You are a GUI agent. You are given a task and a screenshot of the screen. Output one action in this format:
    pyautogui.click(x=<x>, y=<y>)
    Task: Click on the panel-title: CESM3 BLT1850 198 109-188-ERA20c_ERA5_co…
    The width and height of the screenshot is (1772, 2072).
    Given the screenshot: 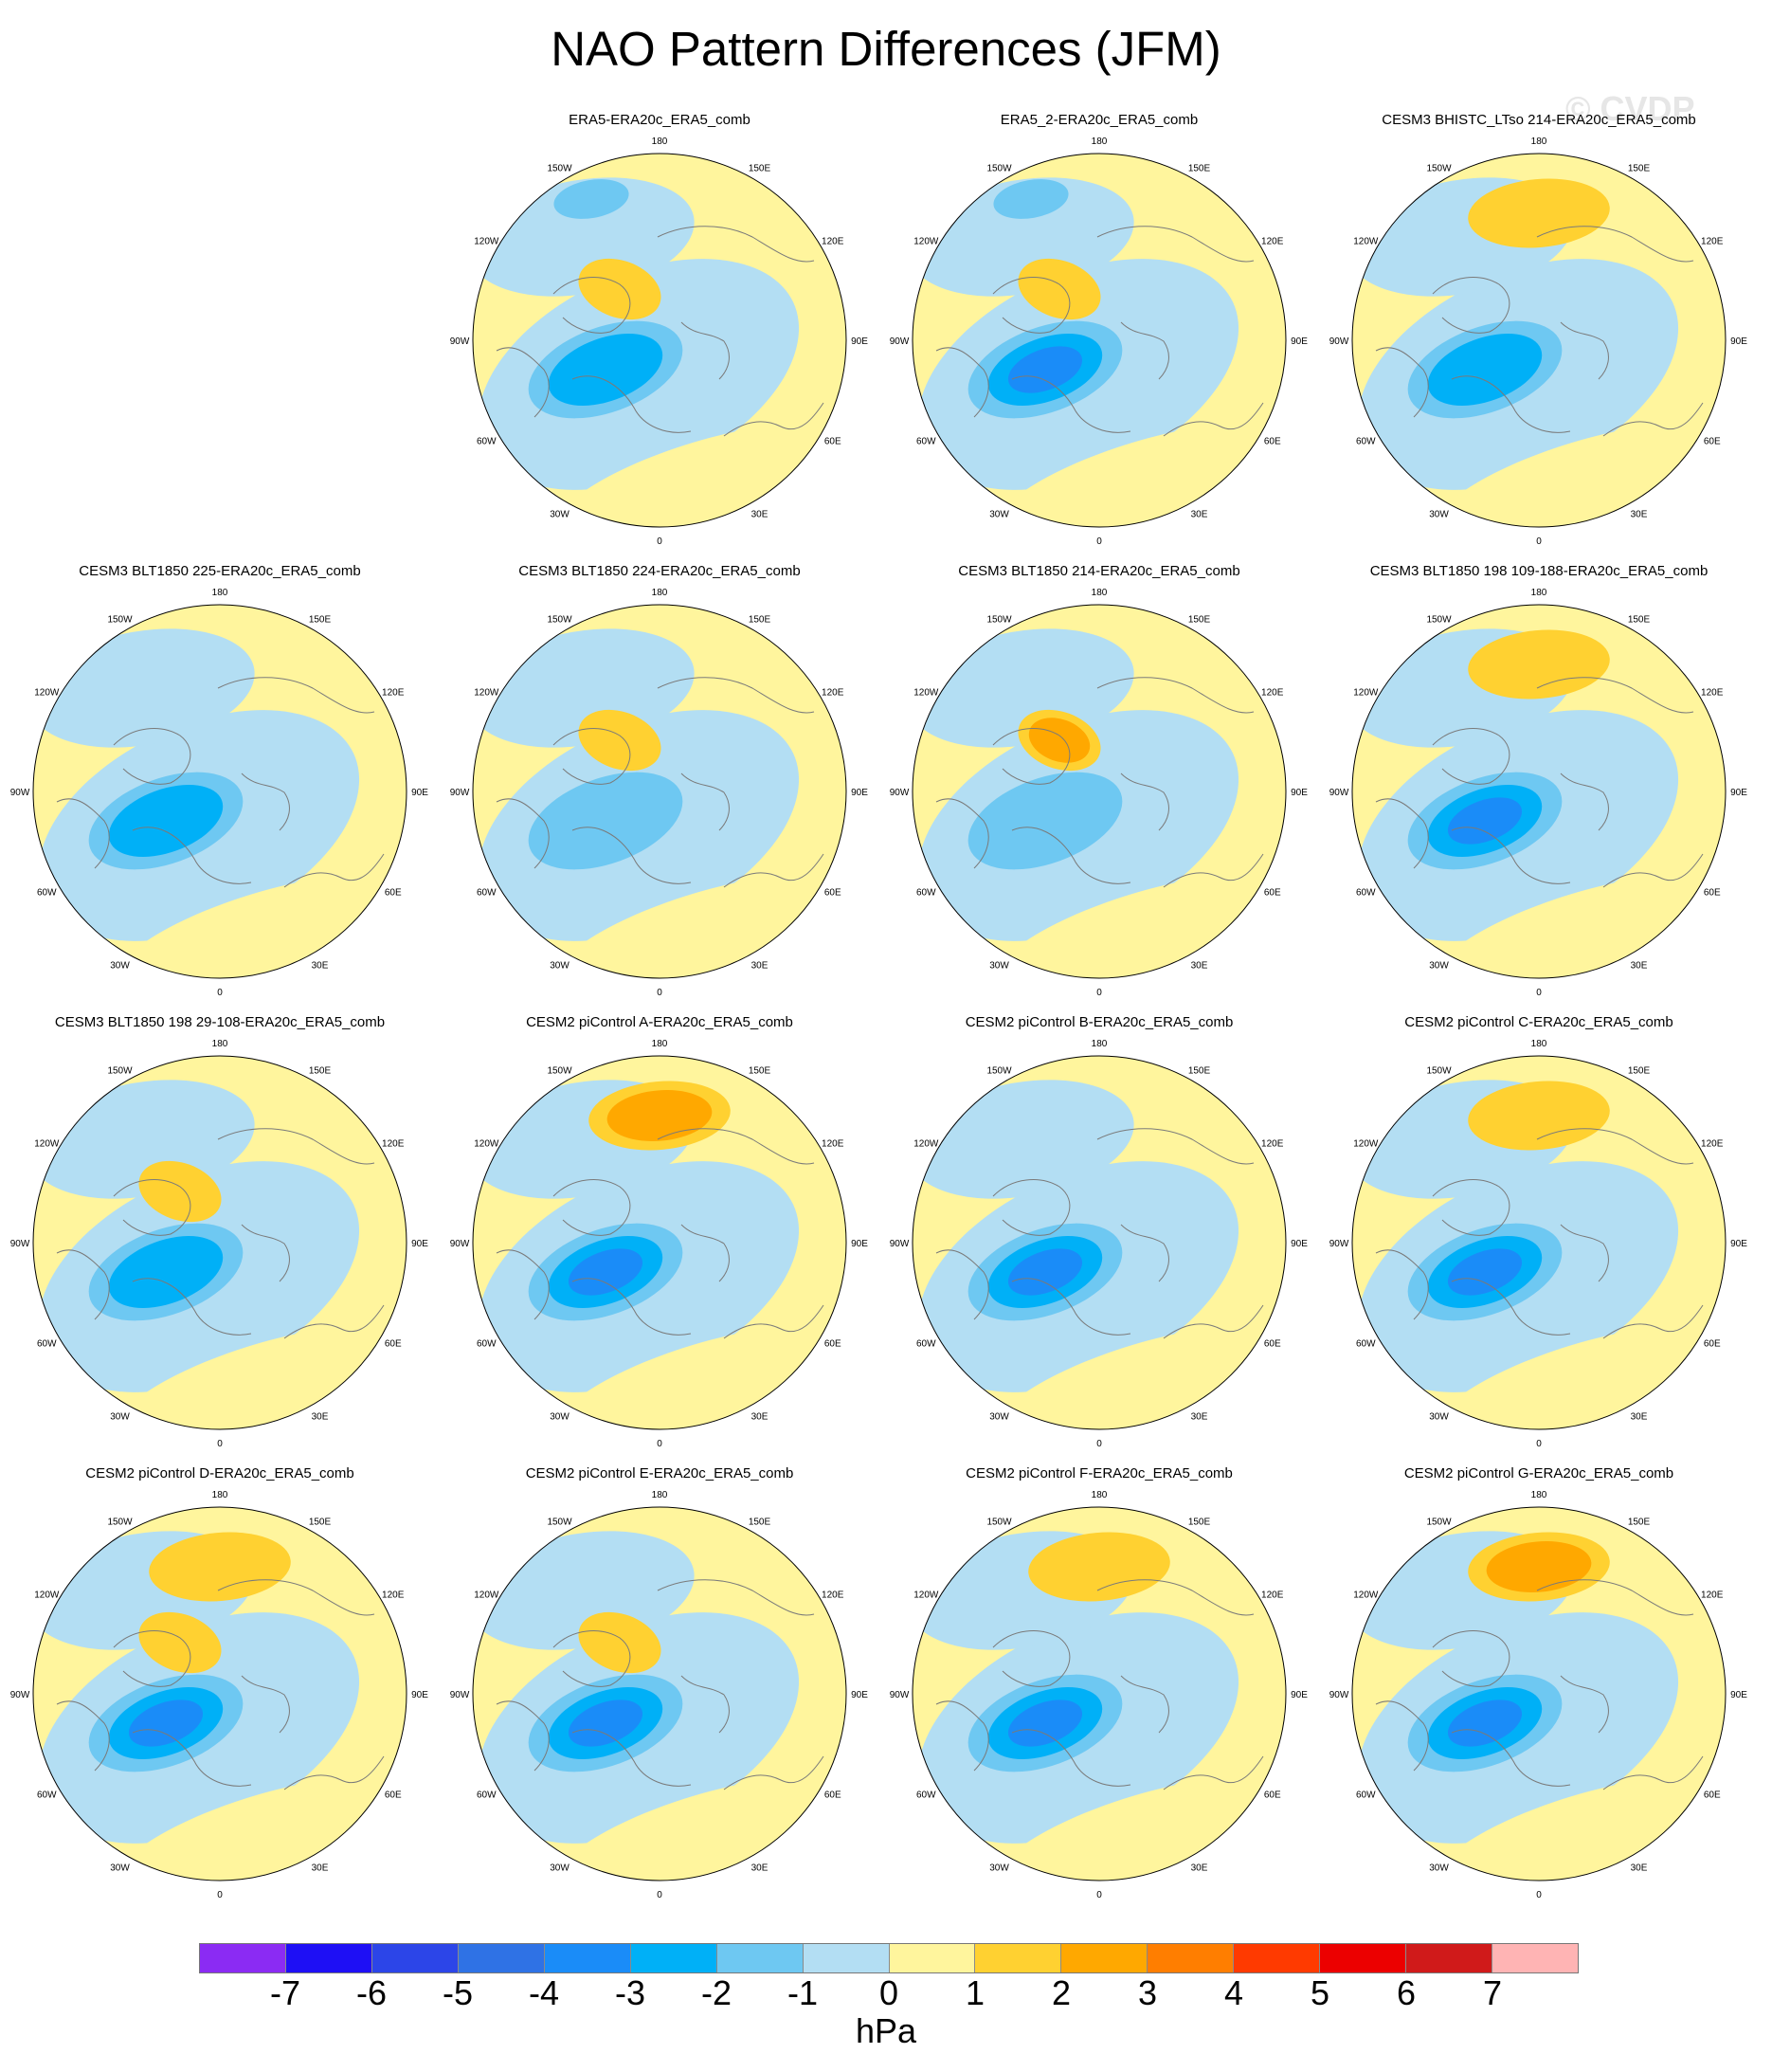 What is the action you would take?
    pyautogui.click(x=1539, y=571)
    